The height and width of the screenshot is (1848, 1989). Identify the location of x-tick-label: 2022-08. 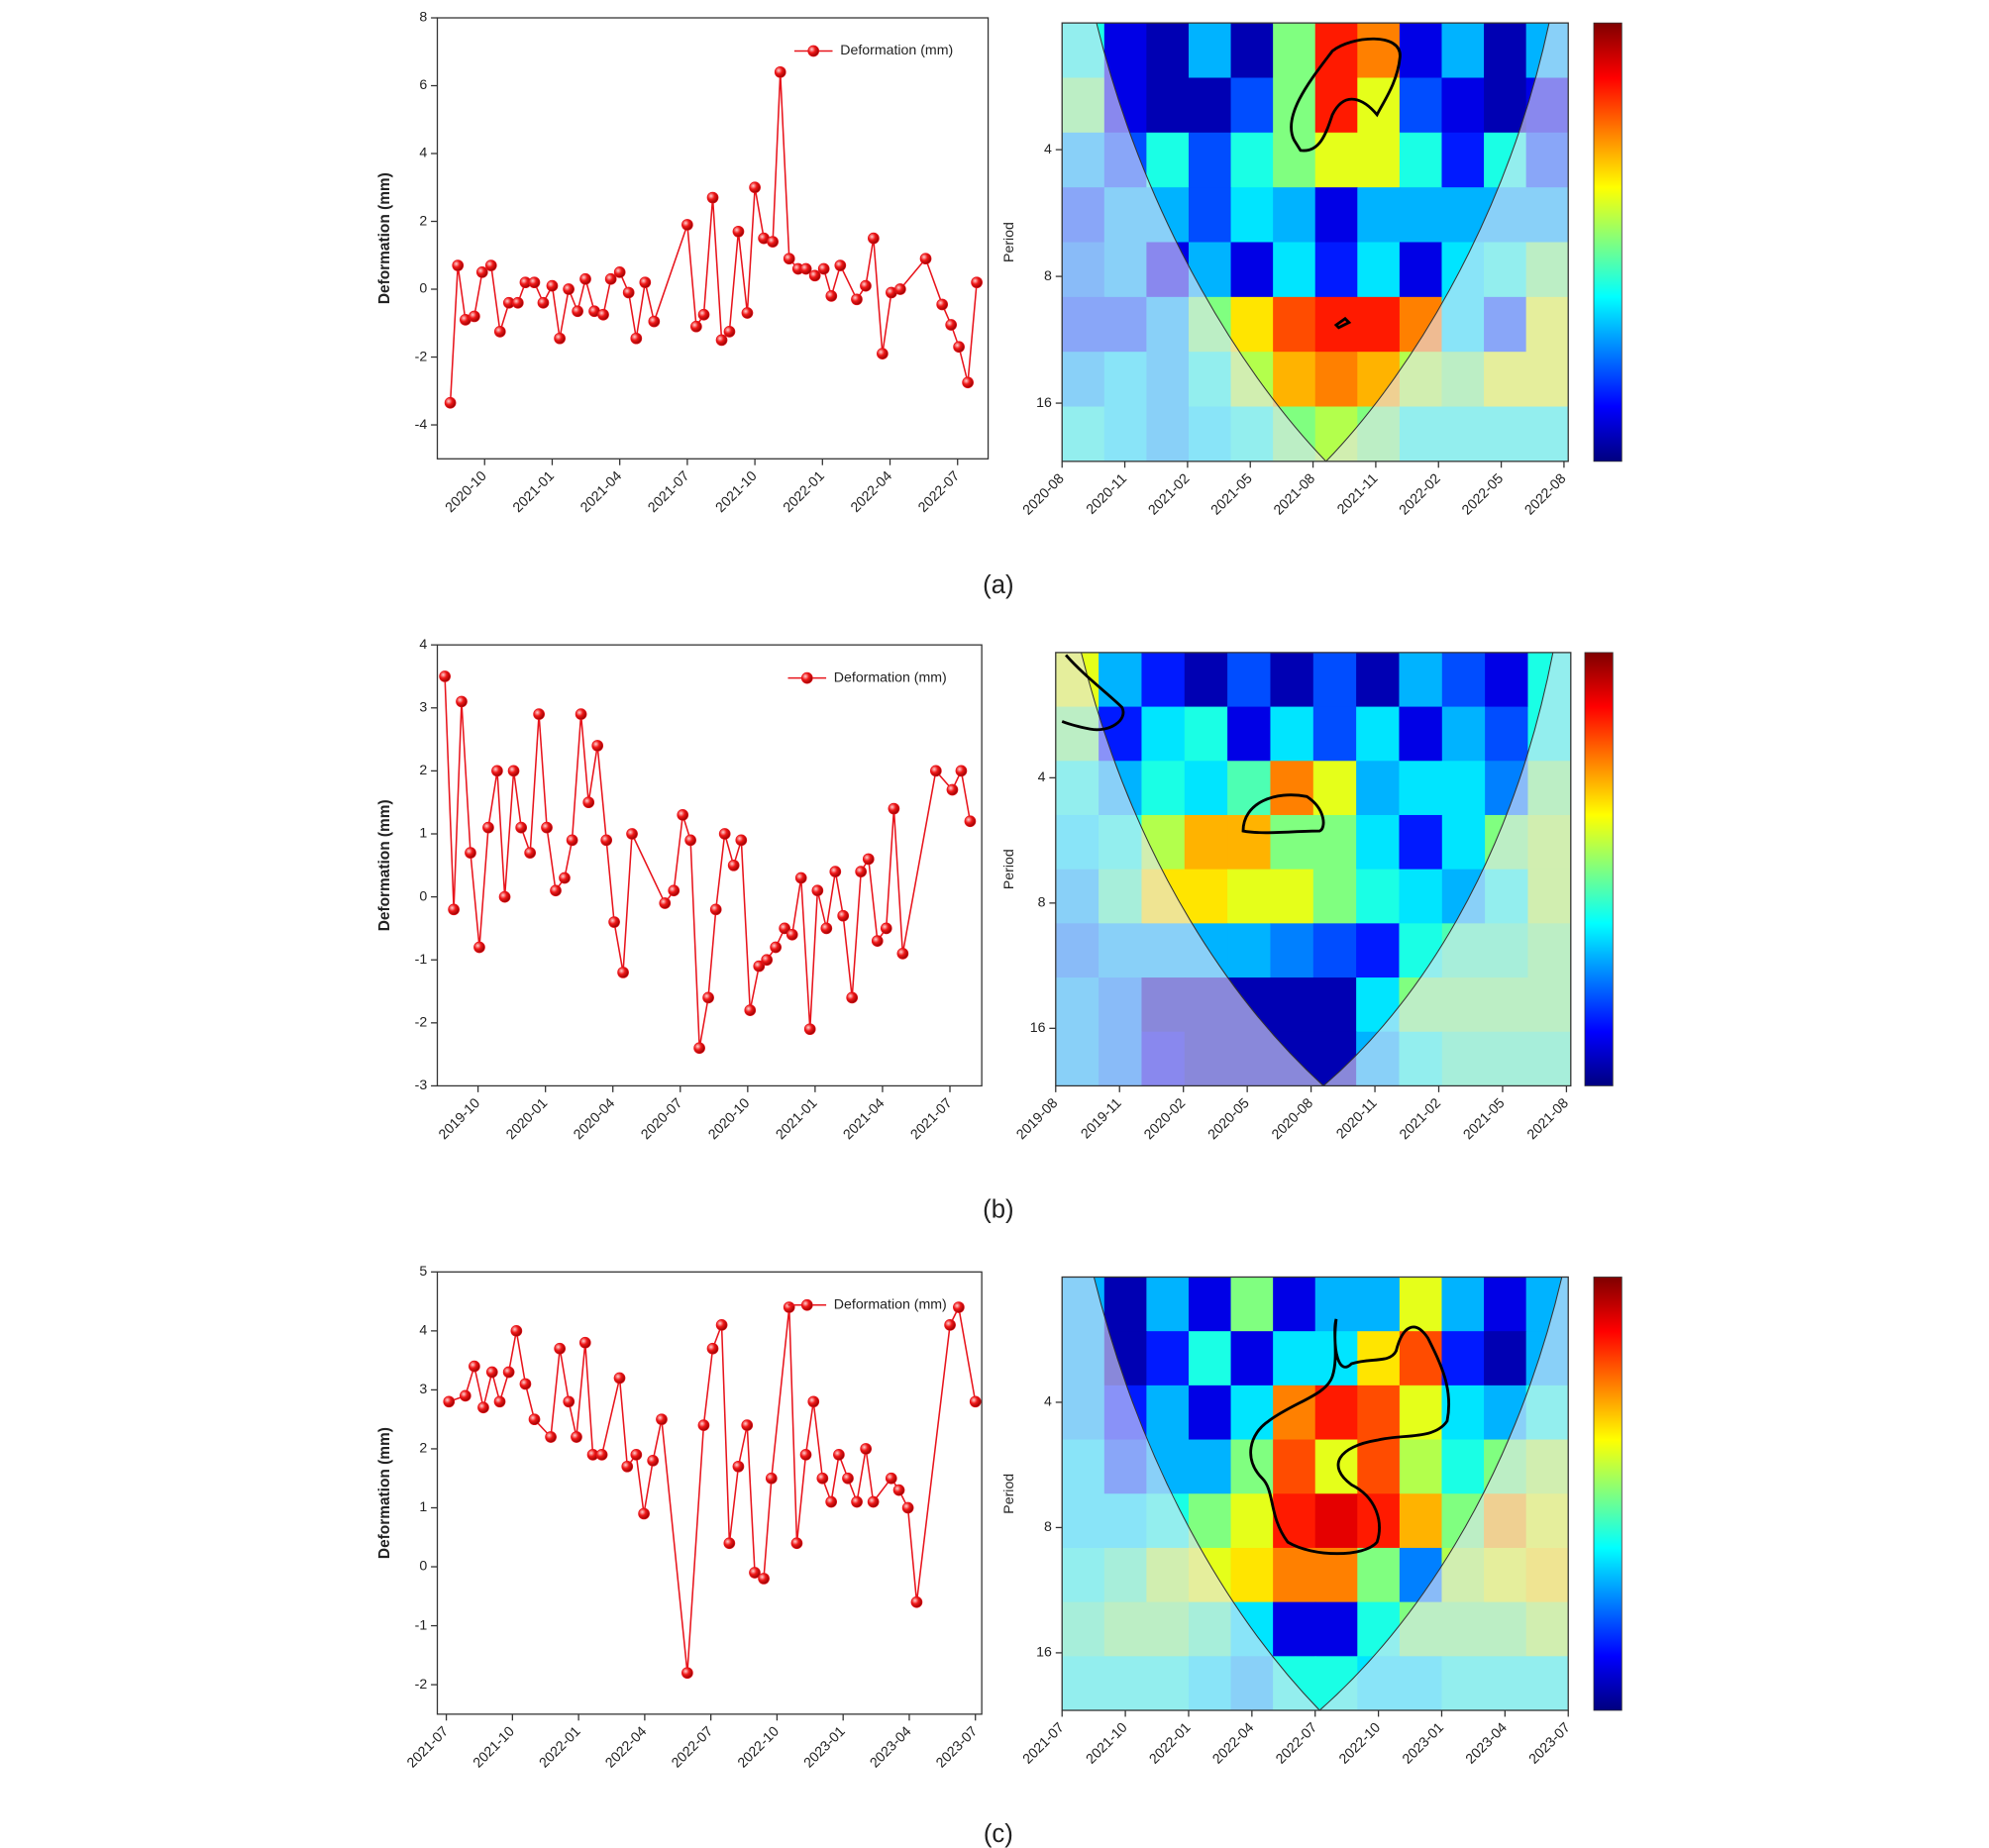
(1545, 494).